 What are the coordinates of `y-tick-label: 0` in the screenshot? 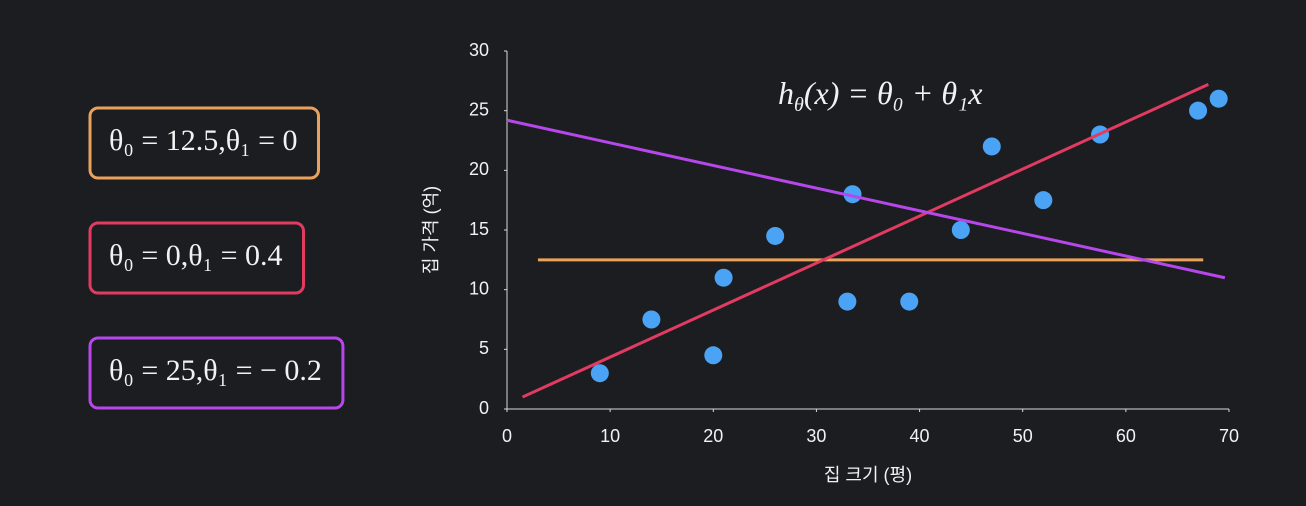 It's located at (484, 408).